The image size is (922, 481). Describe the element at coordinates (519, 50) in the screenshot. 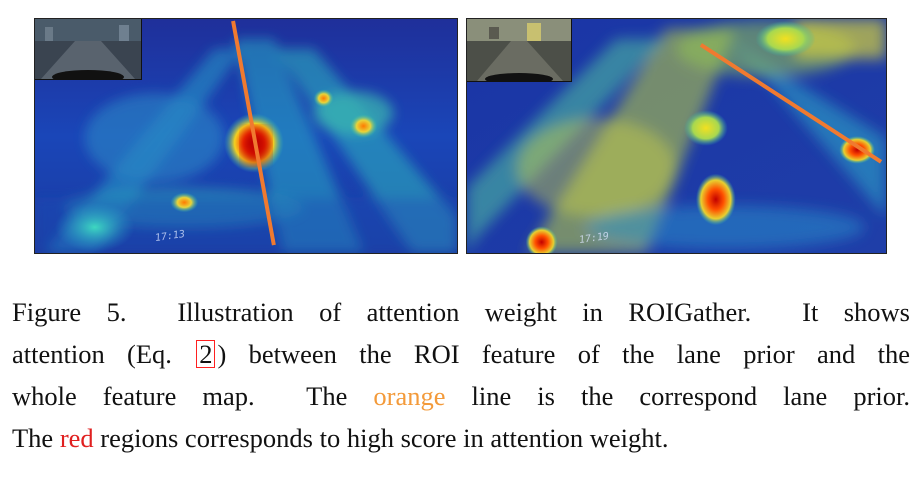

I see `inset-camera-right` at that location.